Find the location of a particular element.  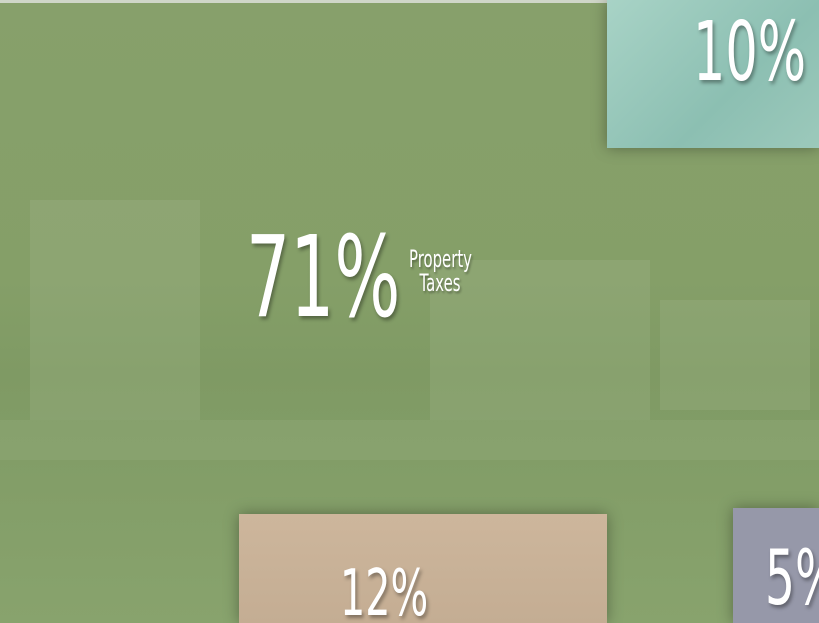

background-street is located at coordinates (409, 440).